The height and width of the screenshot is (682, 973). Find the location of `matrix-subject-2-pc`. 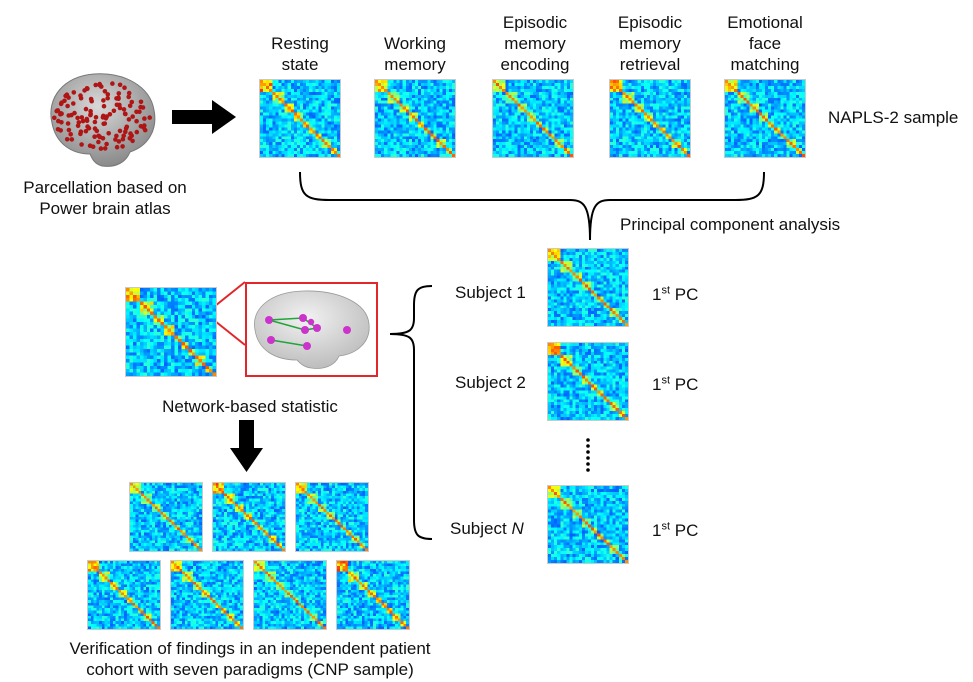

matrix-subject-2-pc is located at coordinates (588, 381).